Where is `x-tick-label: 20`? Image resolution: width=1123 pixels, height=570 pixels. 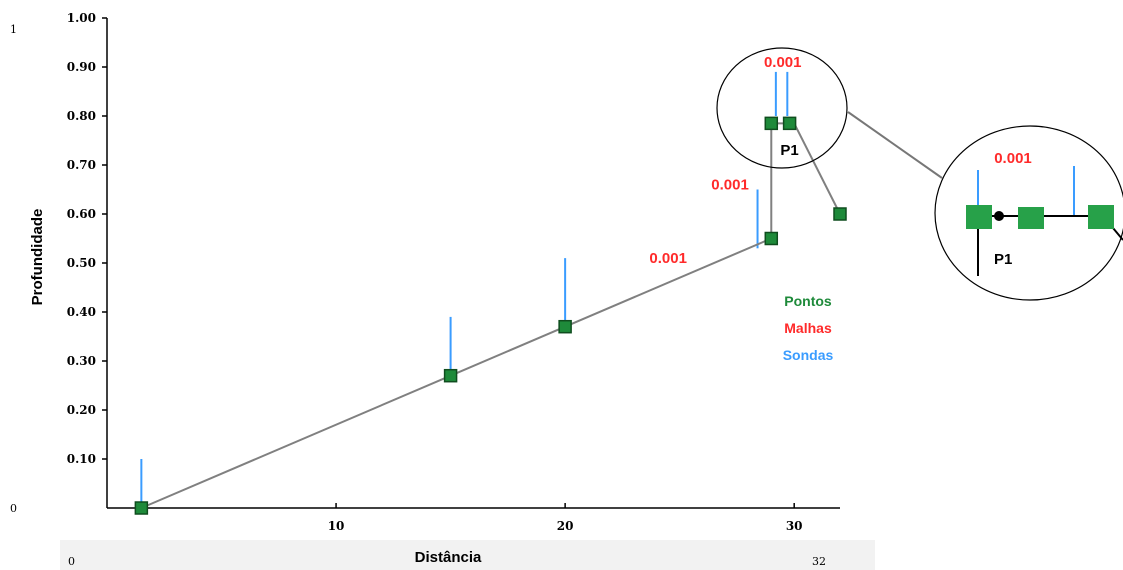 x-tick-label: 20 is located at coordinates (565, 526).